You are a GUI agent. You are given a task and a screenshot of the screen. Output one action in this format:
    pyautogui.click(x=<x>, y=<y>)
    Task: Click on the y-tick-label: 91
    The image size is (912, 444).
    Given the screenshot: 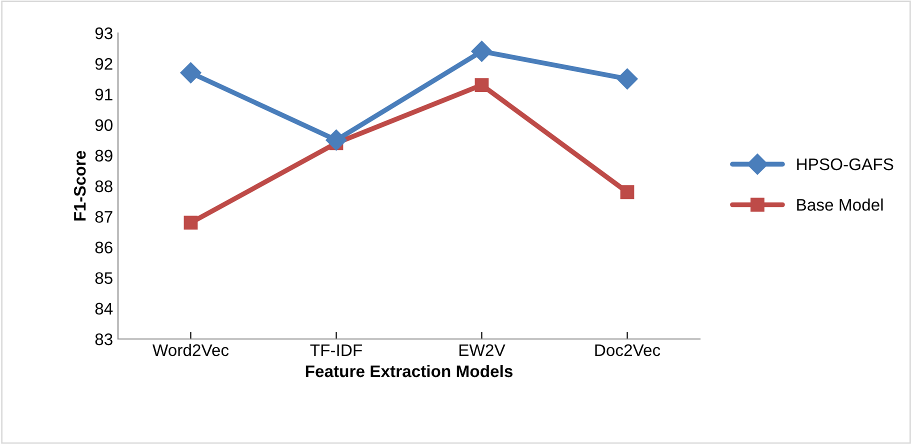 What is the action you would take?
    pyautogui.click(x=103, y=94)
    